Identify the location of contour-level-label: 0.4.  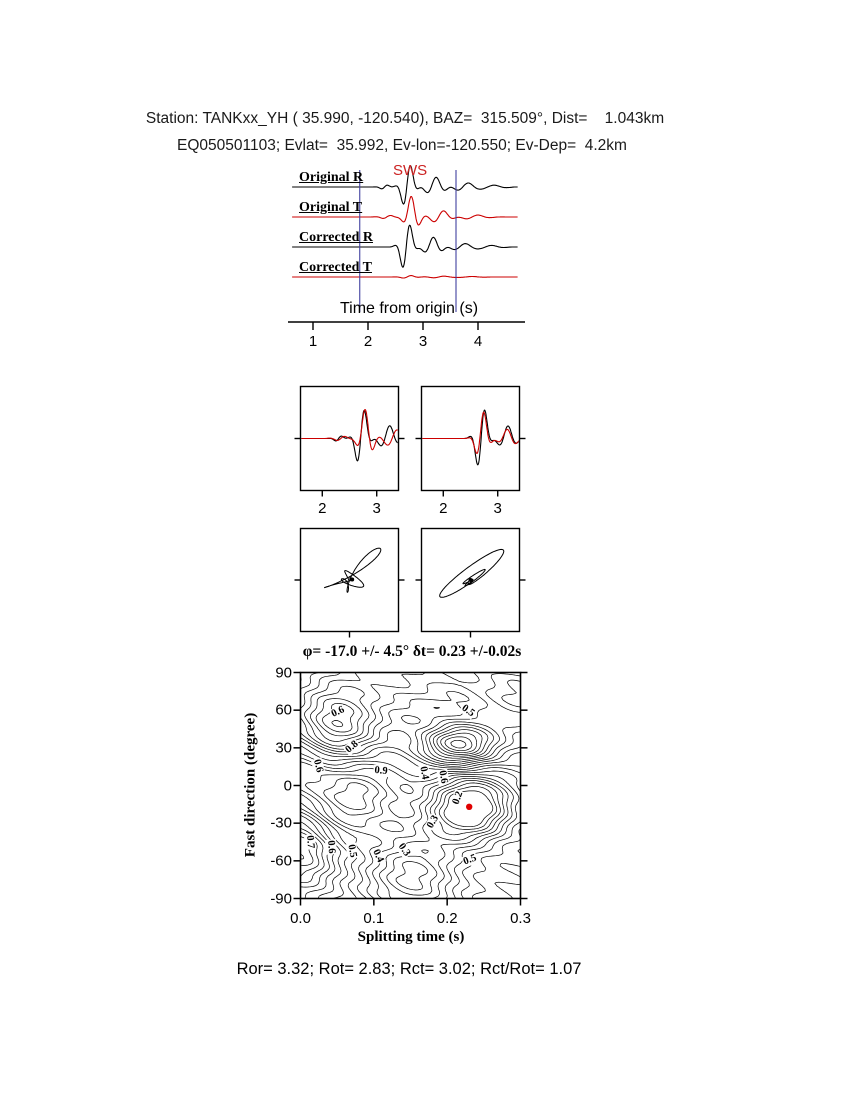
(424, 773).